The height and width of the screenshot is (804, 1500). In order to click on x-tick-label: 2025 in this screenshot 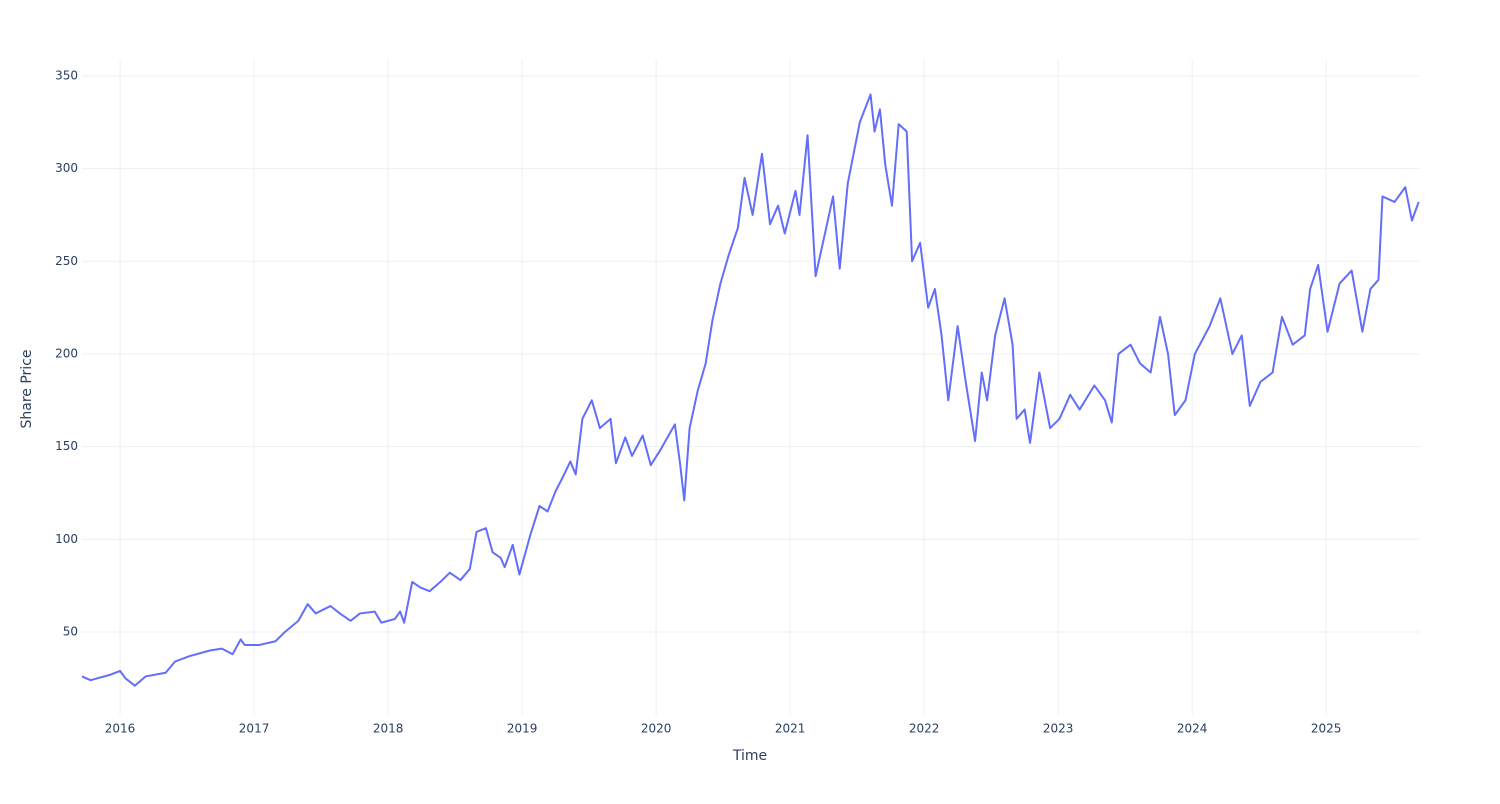, I will do `click(1326, 729)`.